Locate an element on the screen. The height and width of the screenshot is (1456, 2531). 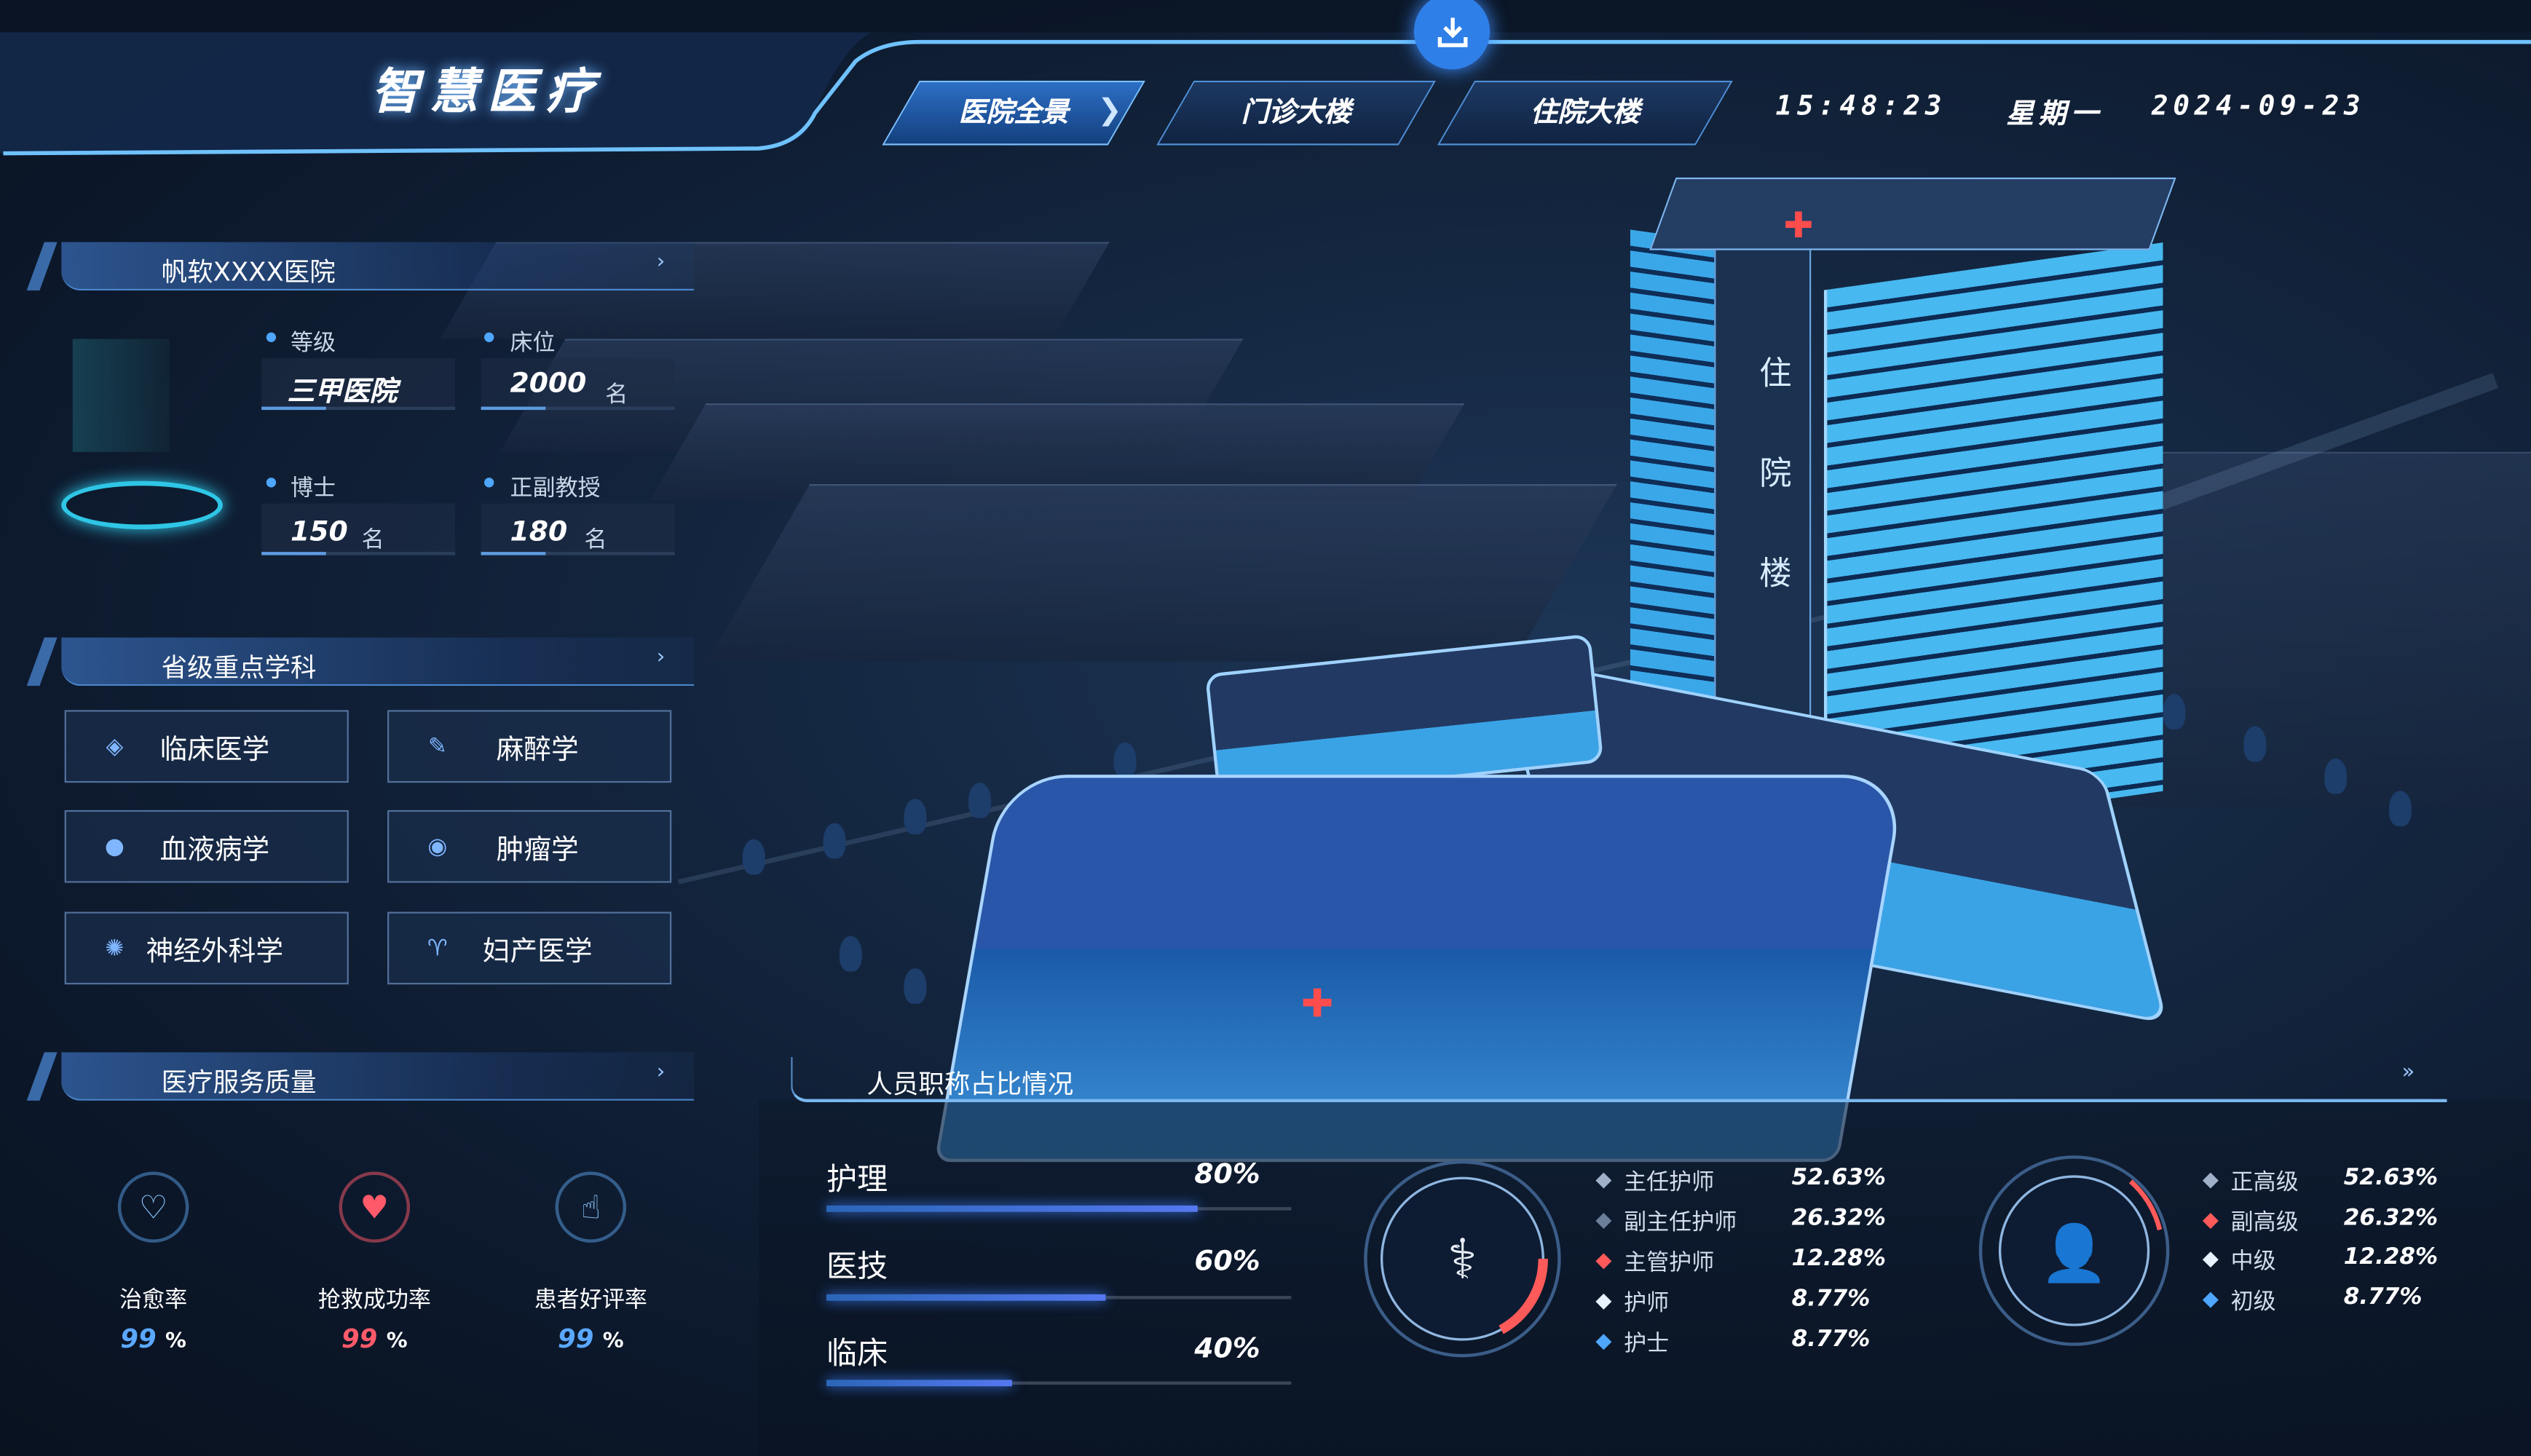
title-ring-chart: 👤 is located at coordinates (2074, 1250).